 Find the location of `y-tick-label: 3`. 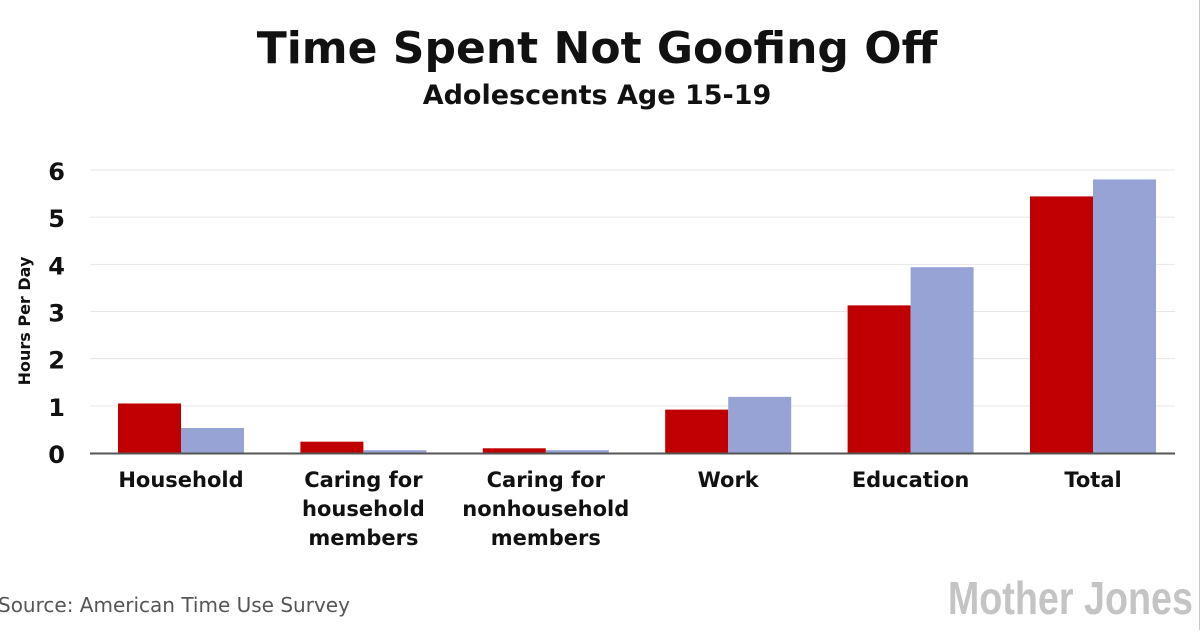

y-tick-label: 3 is located at coordinates (56, 314).